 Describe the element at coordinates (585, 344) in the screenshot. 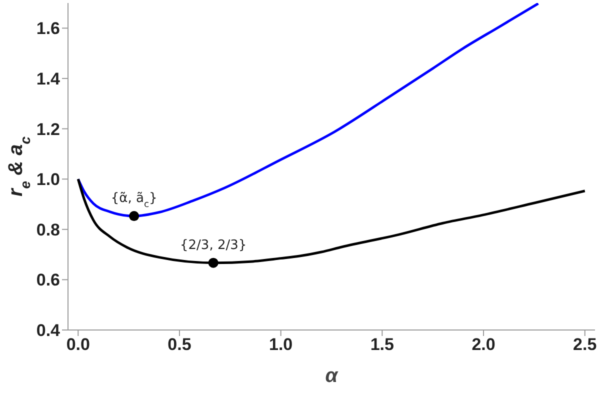

I see `x-tick-label: 2.5` at that location.